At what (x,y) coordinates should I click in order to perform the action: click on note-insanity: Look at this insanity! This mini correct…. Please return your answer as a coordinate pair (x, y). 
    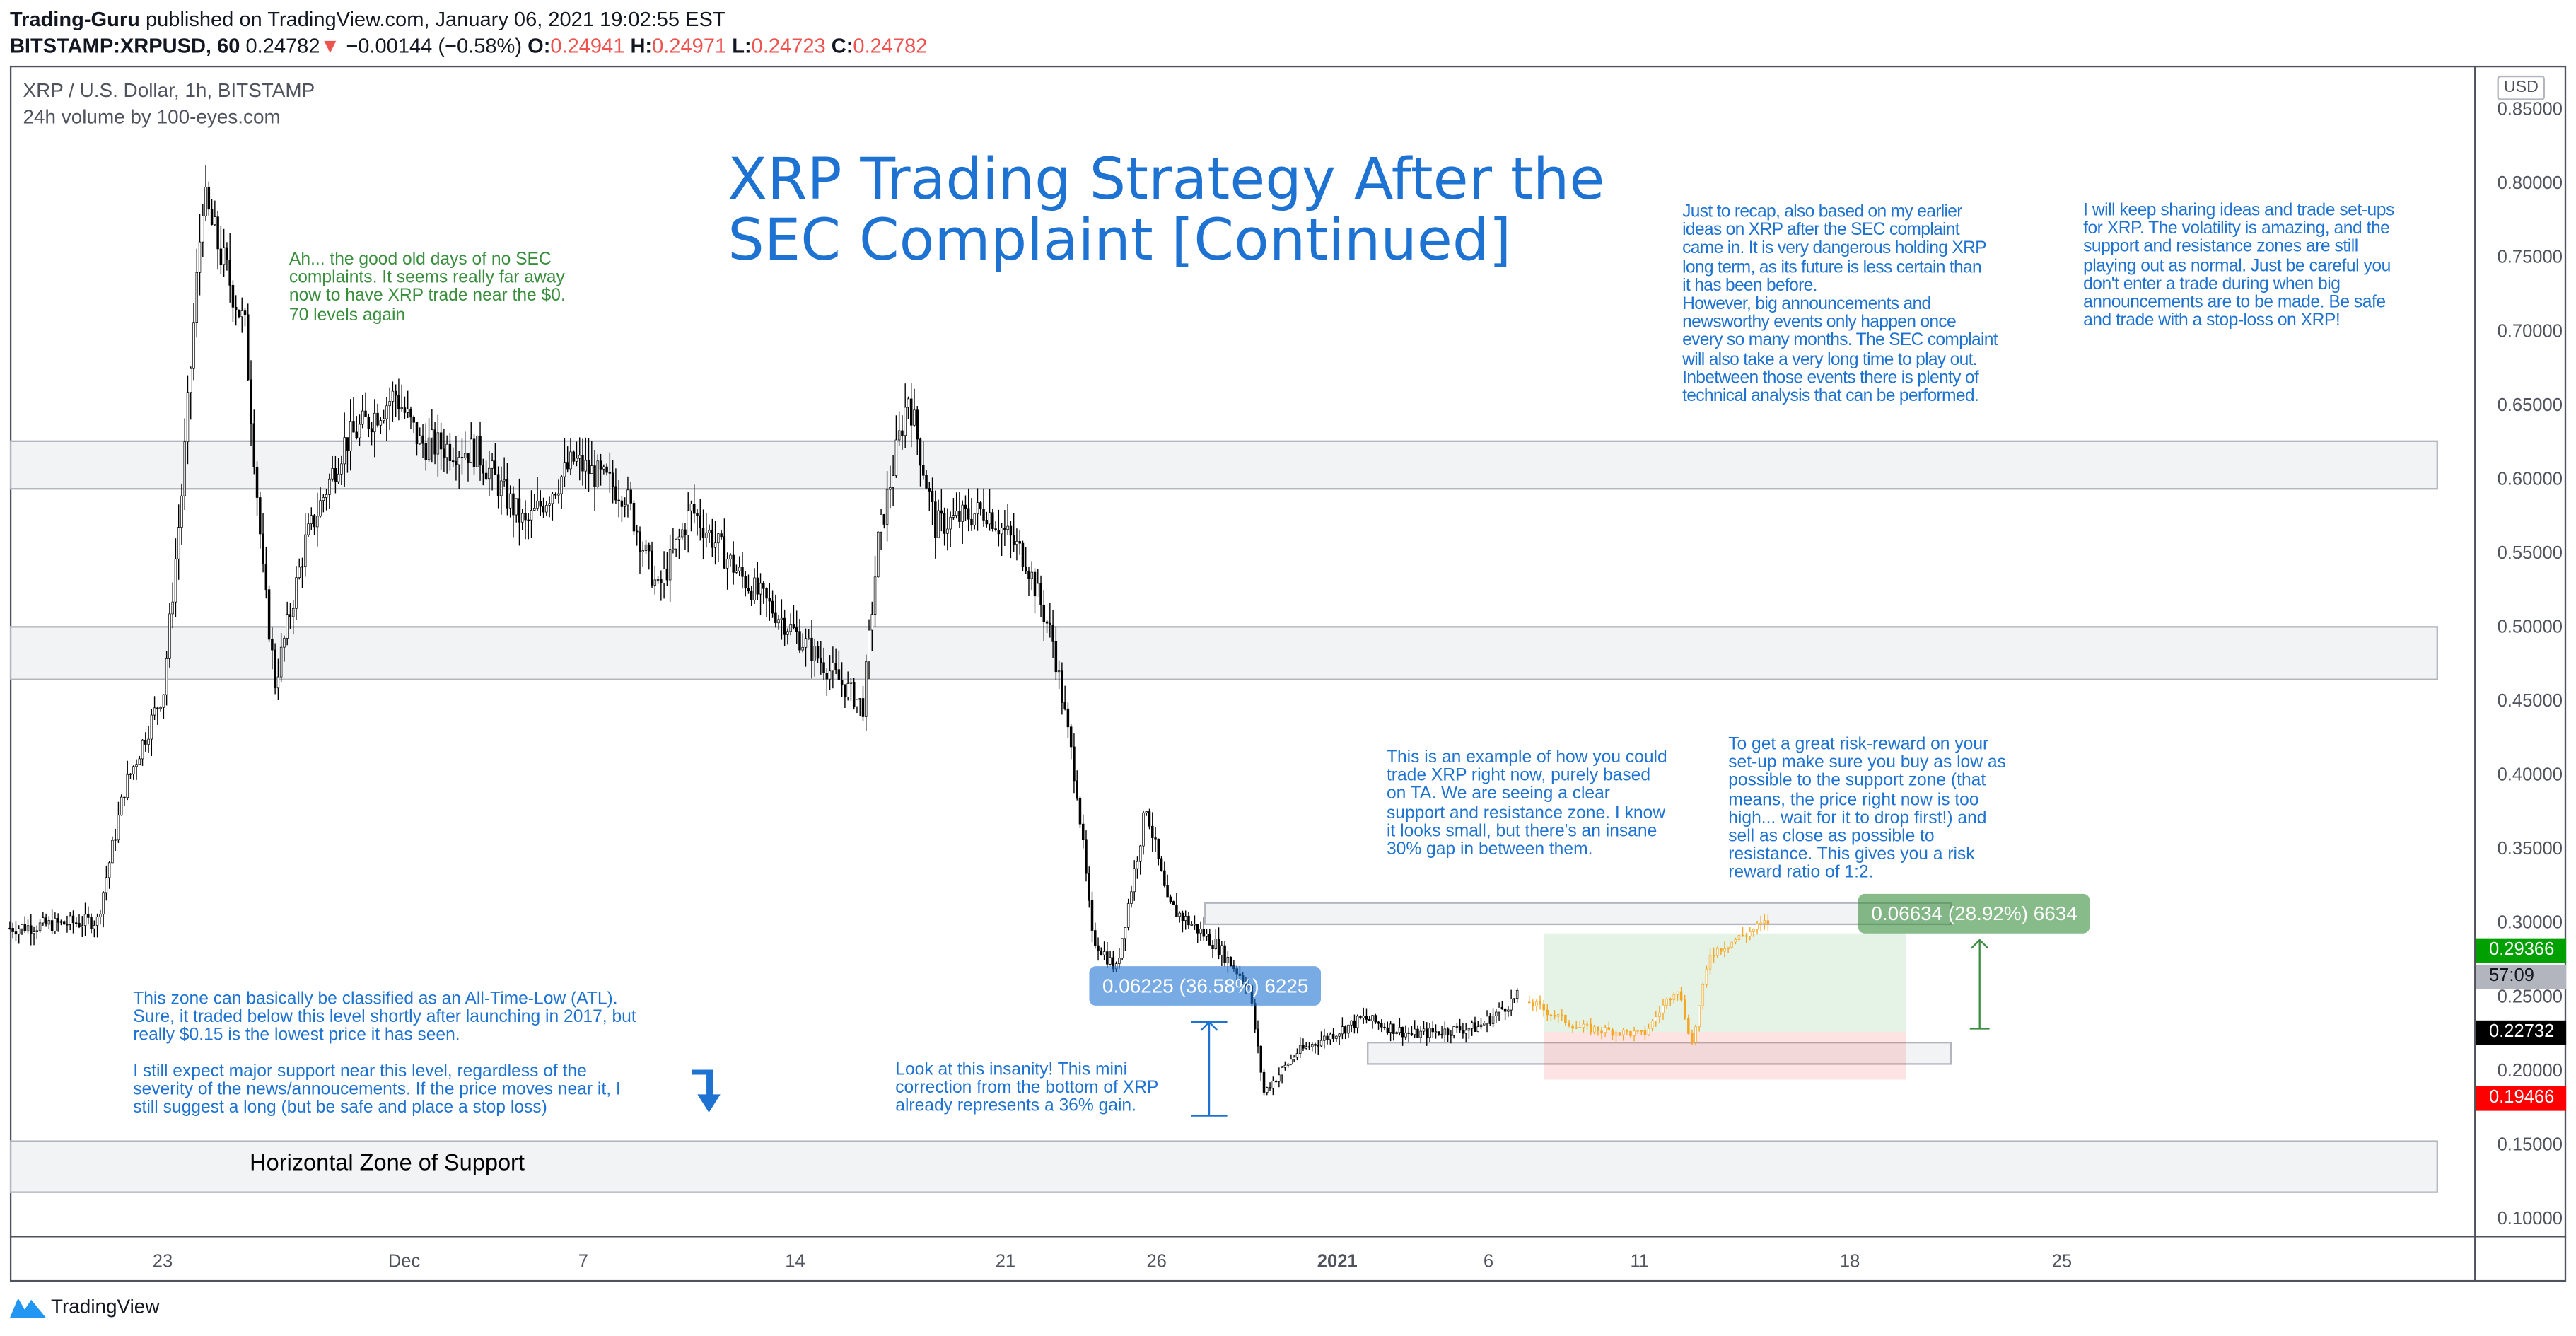
    Looking at the image, I should click on (1027, 1088).